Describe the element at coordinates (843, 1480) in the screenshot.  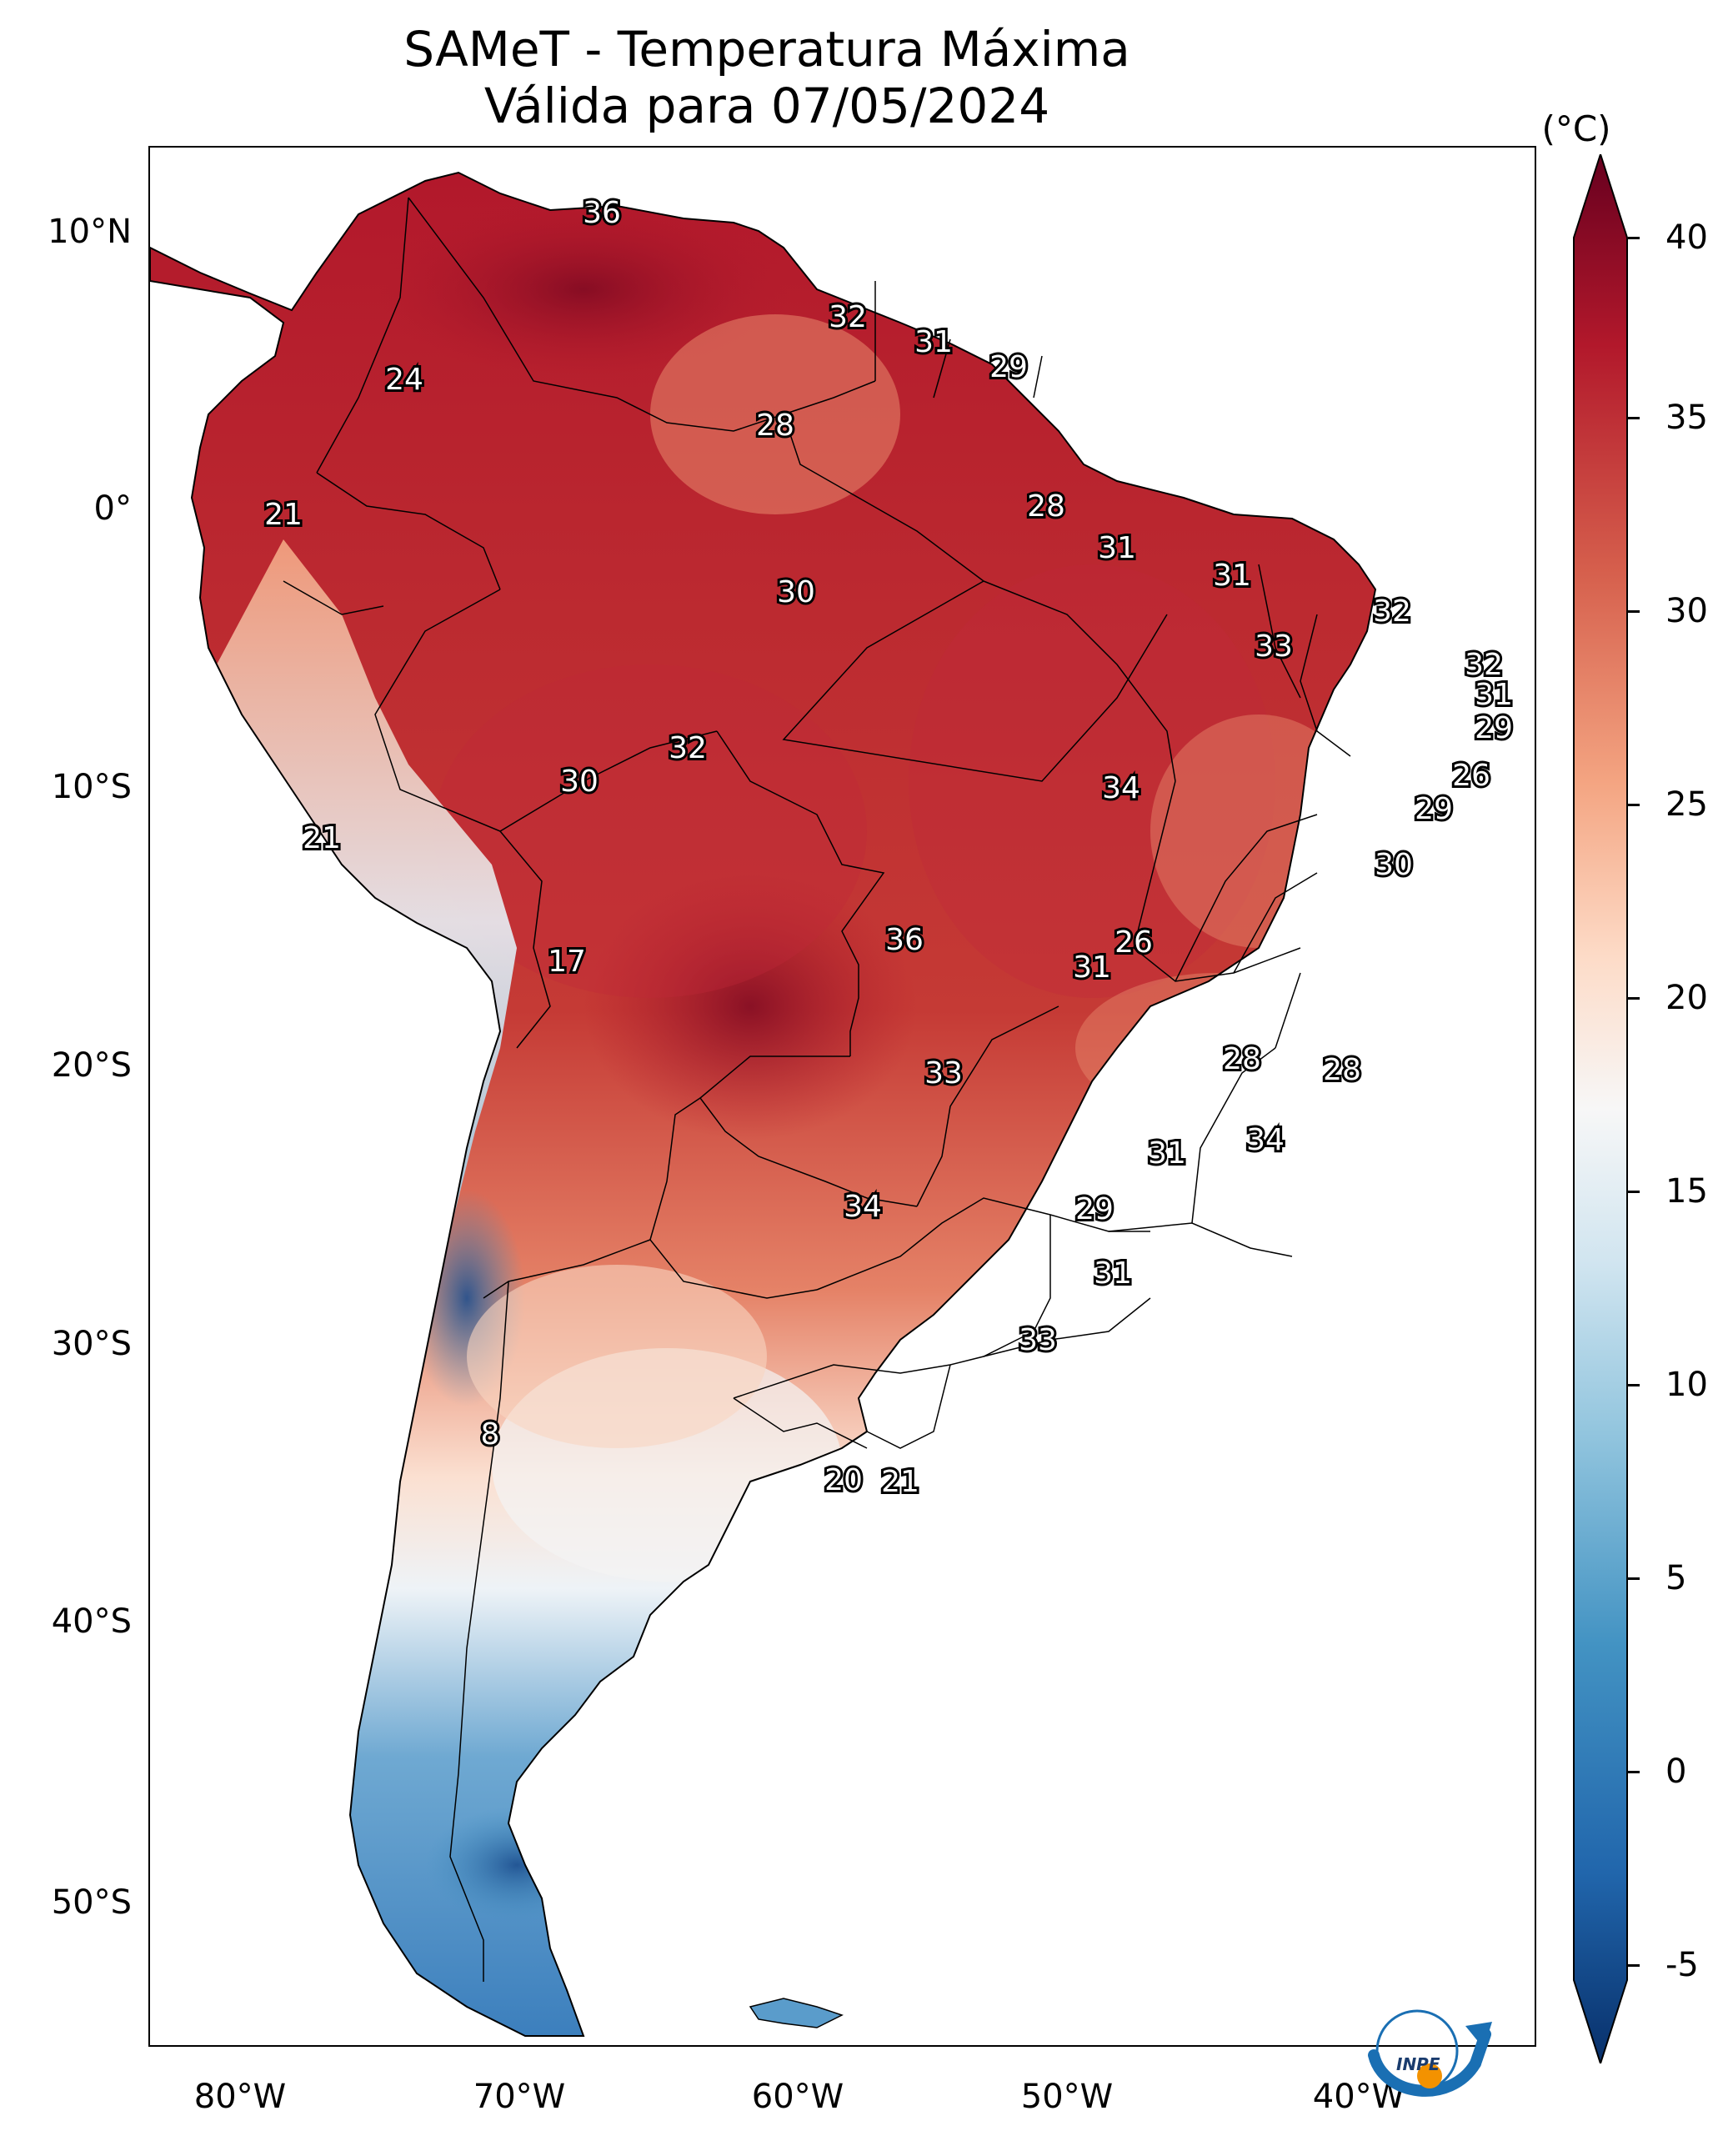
I see `value-label: 20` at that location.